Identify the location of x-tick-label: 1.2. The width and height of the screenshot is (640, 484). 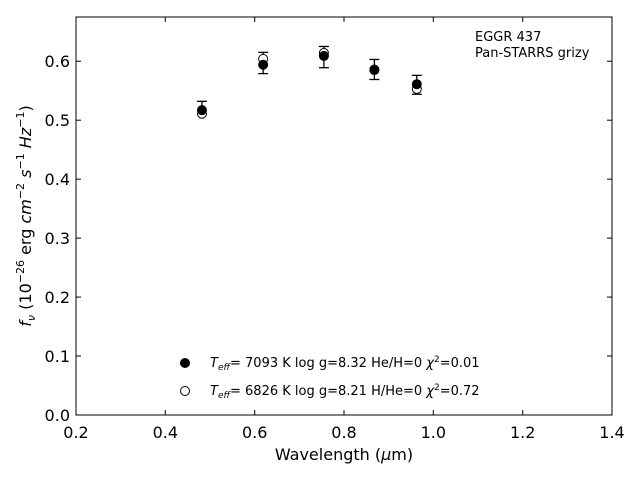
(522, 432).